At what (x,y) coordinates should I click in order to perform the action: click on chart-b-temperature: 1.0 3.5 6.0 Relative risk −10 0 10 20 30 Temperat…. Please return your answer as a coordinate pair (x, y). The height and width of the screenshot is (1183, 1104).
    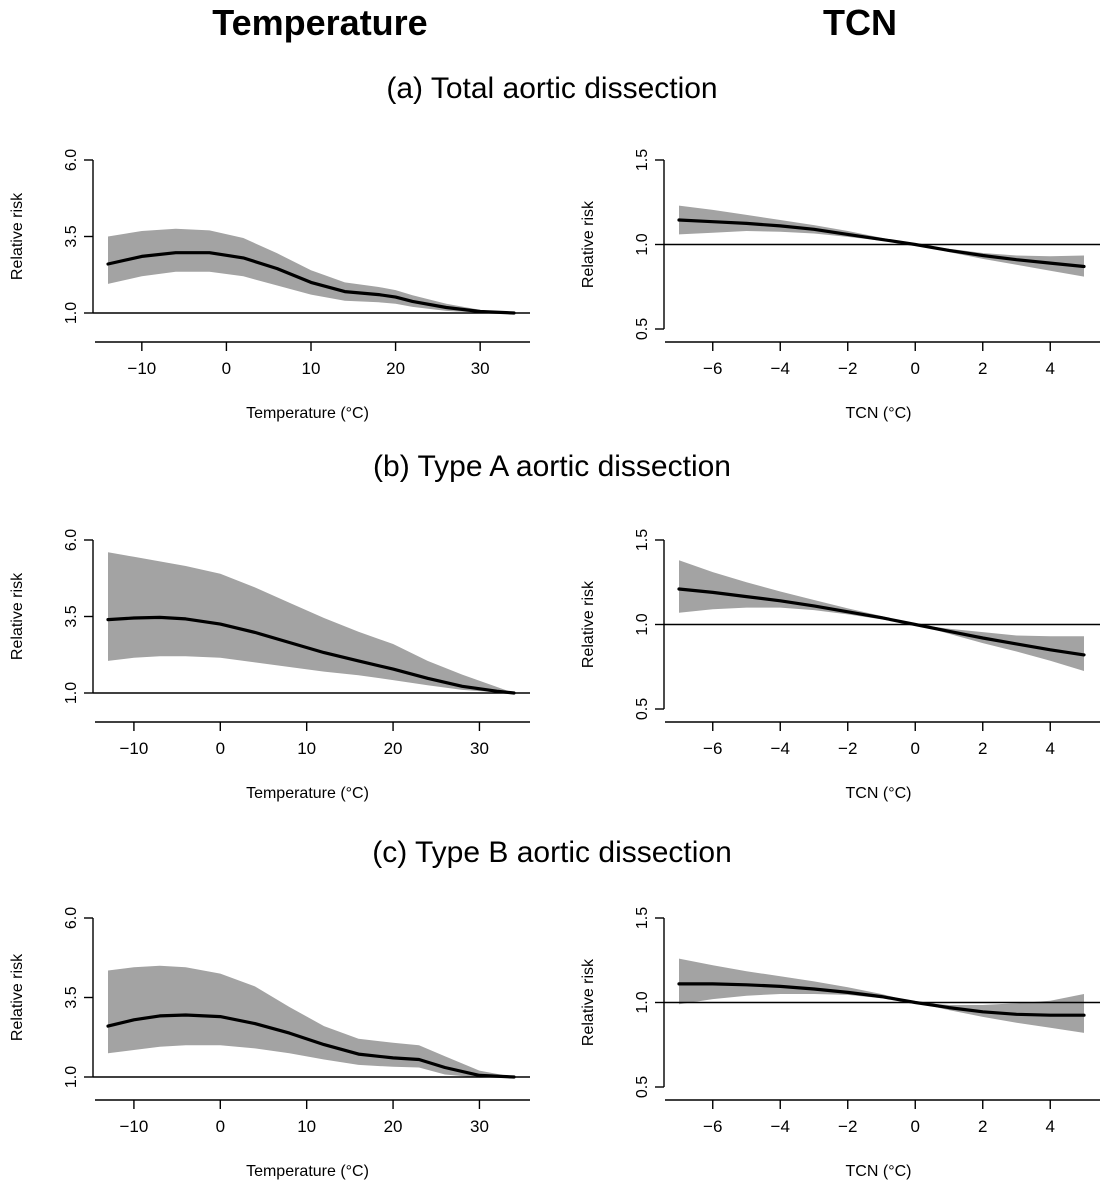
    Looking at the image, I should click on (269, 665).